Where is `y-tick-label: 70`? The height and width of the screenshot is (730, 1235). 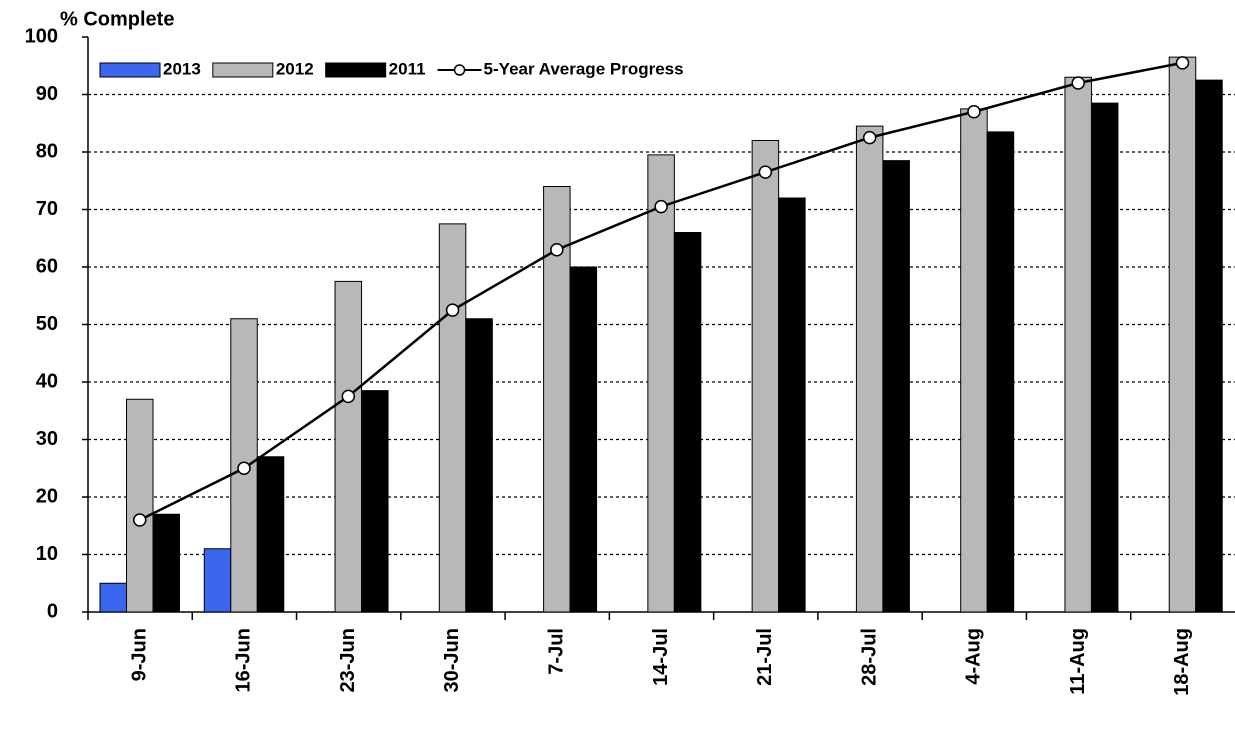
y-tick-label: 70 is located at coordinates (47, 209).